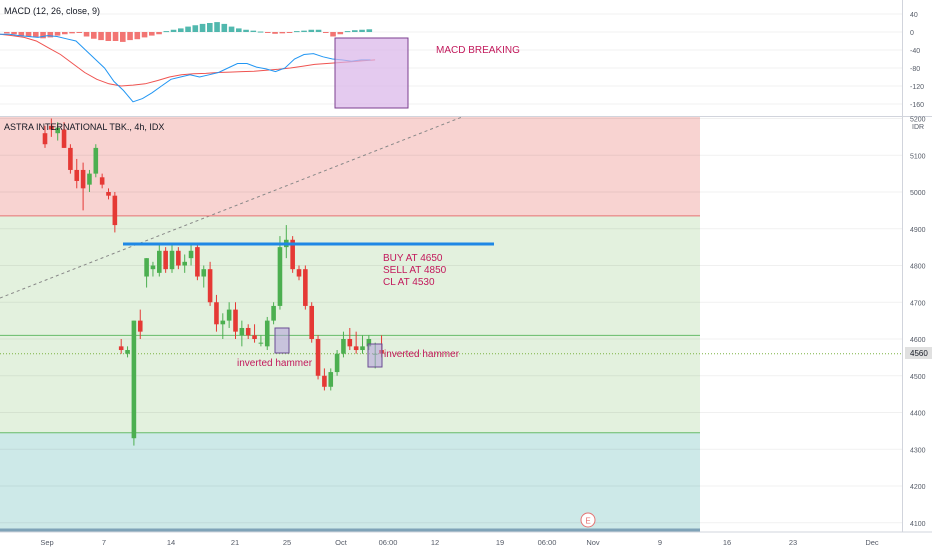 Image resolution: width=932 pixels, height=550 pixels. What do you see at coordinates (917, 60) in the screenshot?
I see `macd-price-axis: 40 0 -40 -80 -120 -160` at bounding box center [917, 60].